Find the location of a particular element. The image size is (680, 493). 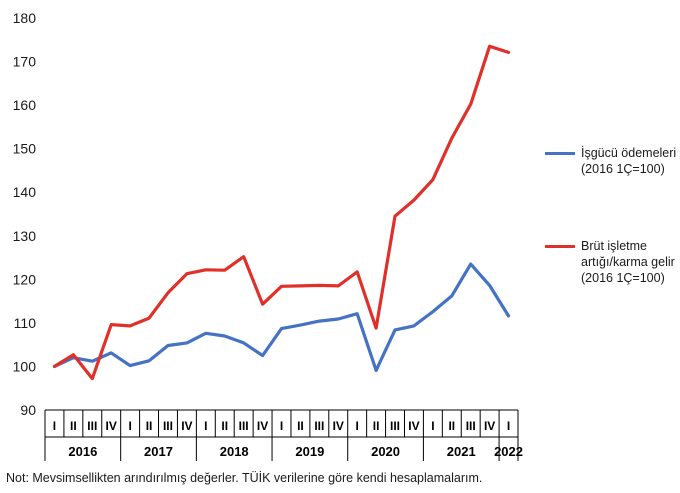

y-tick-label: 140 is located at coordinates (25, 192).